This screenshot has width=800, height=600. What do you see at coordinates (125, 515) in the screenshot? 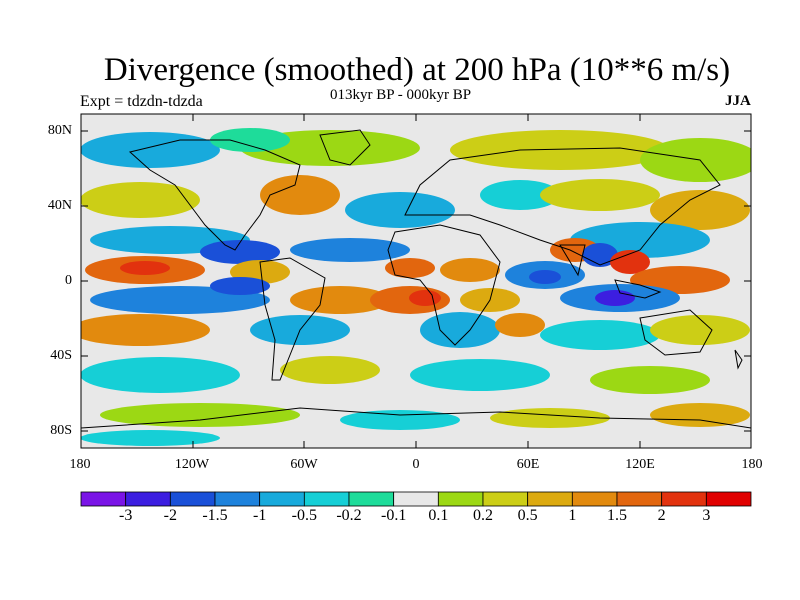
I see `colorbar-label: -3` at bounding box center [125, 515].